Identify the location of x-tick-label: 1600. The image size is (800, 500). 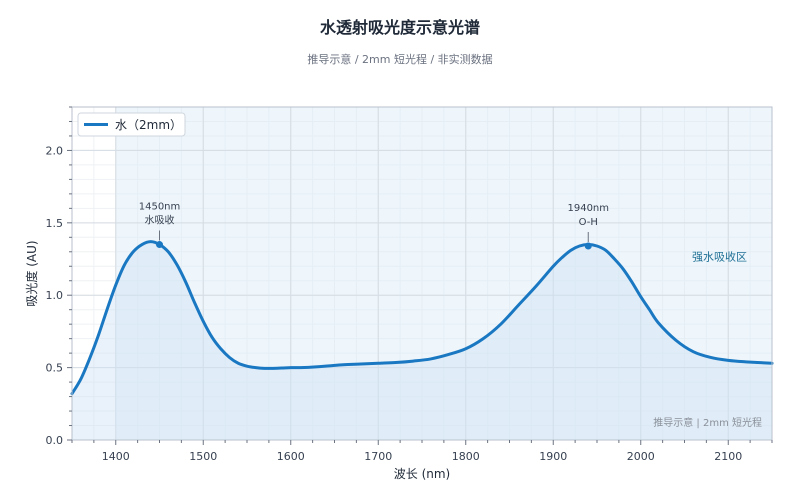
(291, 456).